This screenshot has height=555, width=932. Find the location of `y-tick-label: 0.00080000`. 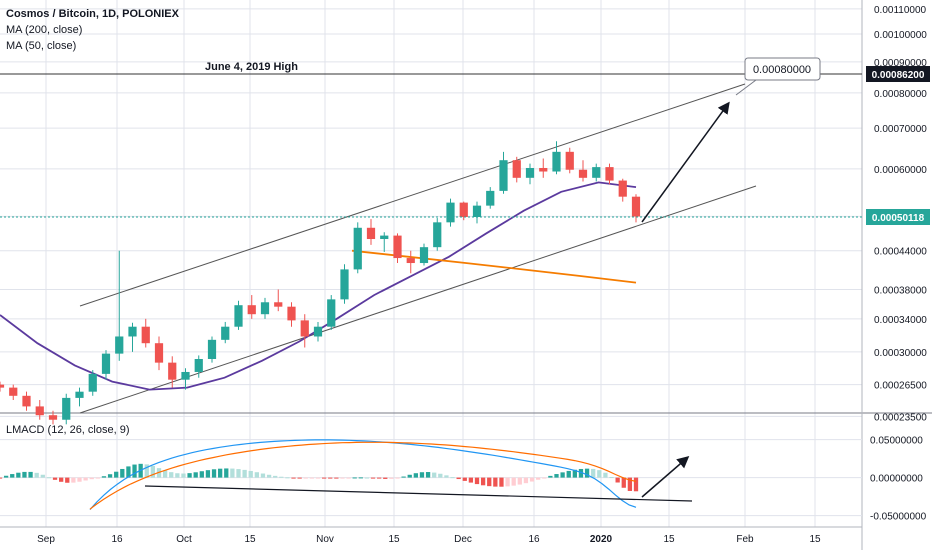

y-tick-label: 0.00080000 is located at coordinates (900, 94).